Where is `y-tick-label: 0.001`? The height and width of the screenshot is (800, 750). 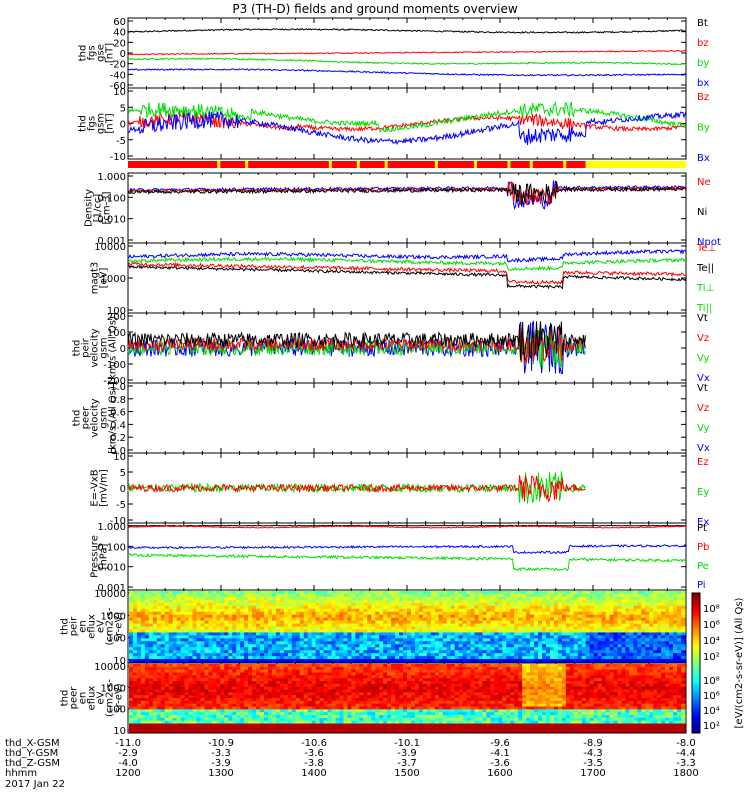 y-tick-label: 0.001 is located at coordinates (111, 588).